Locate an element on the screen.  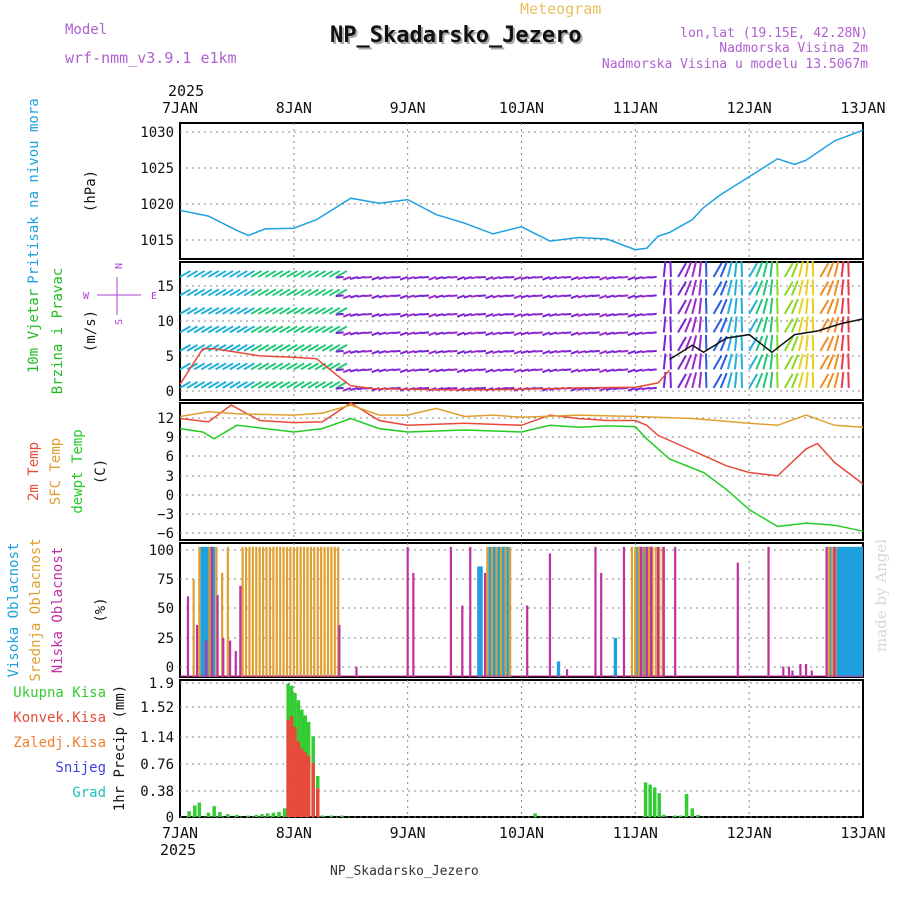
pressure-ylabel: Pritisak na nivou mora is located at coordinates (34, 190).